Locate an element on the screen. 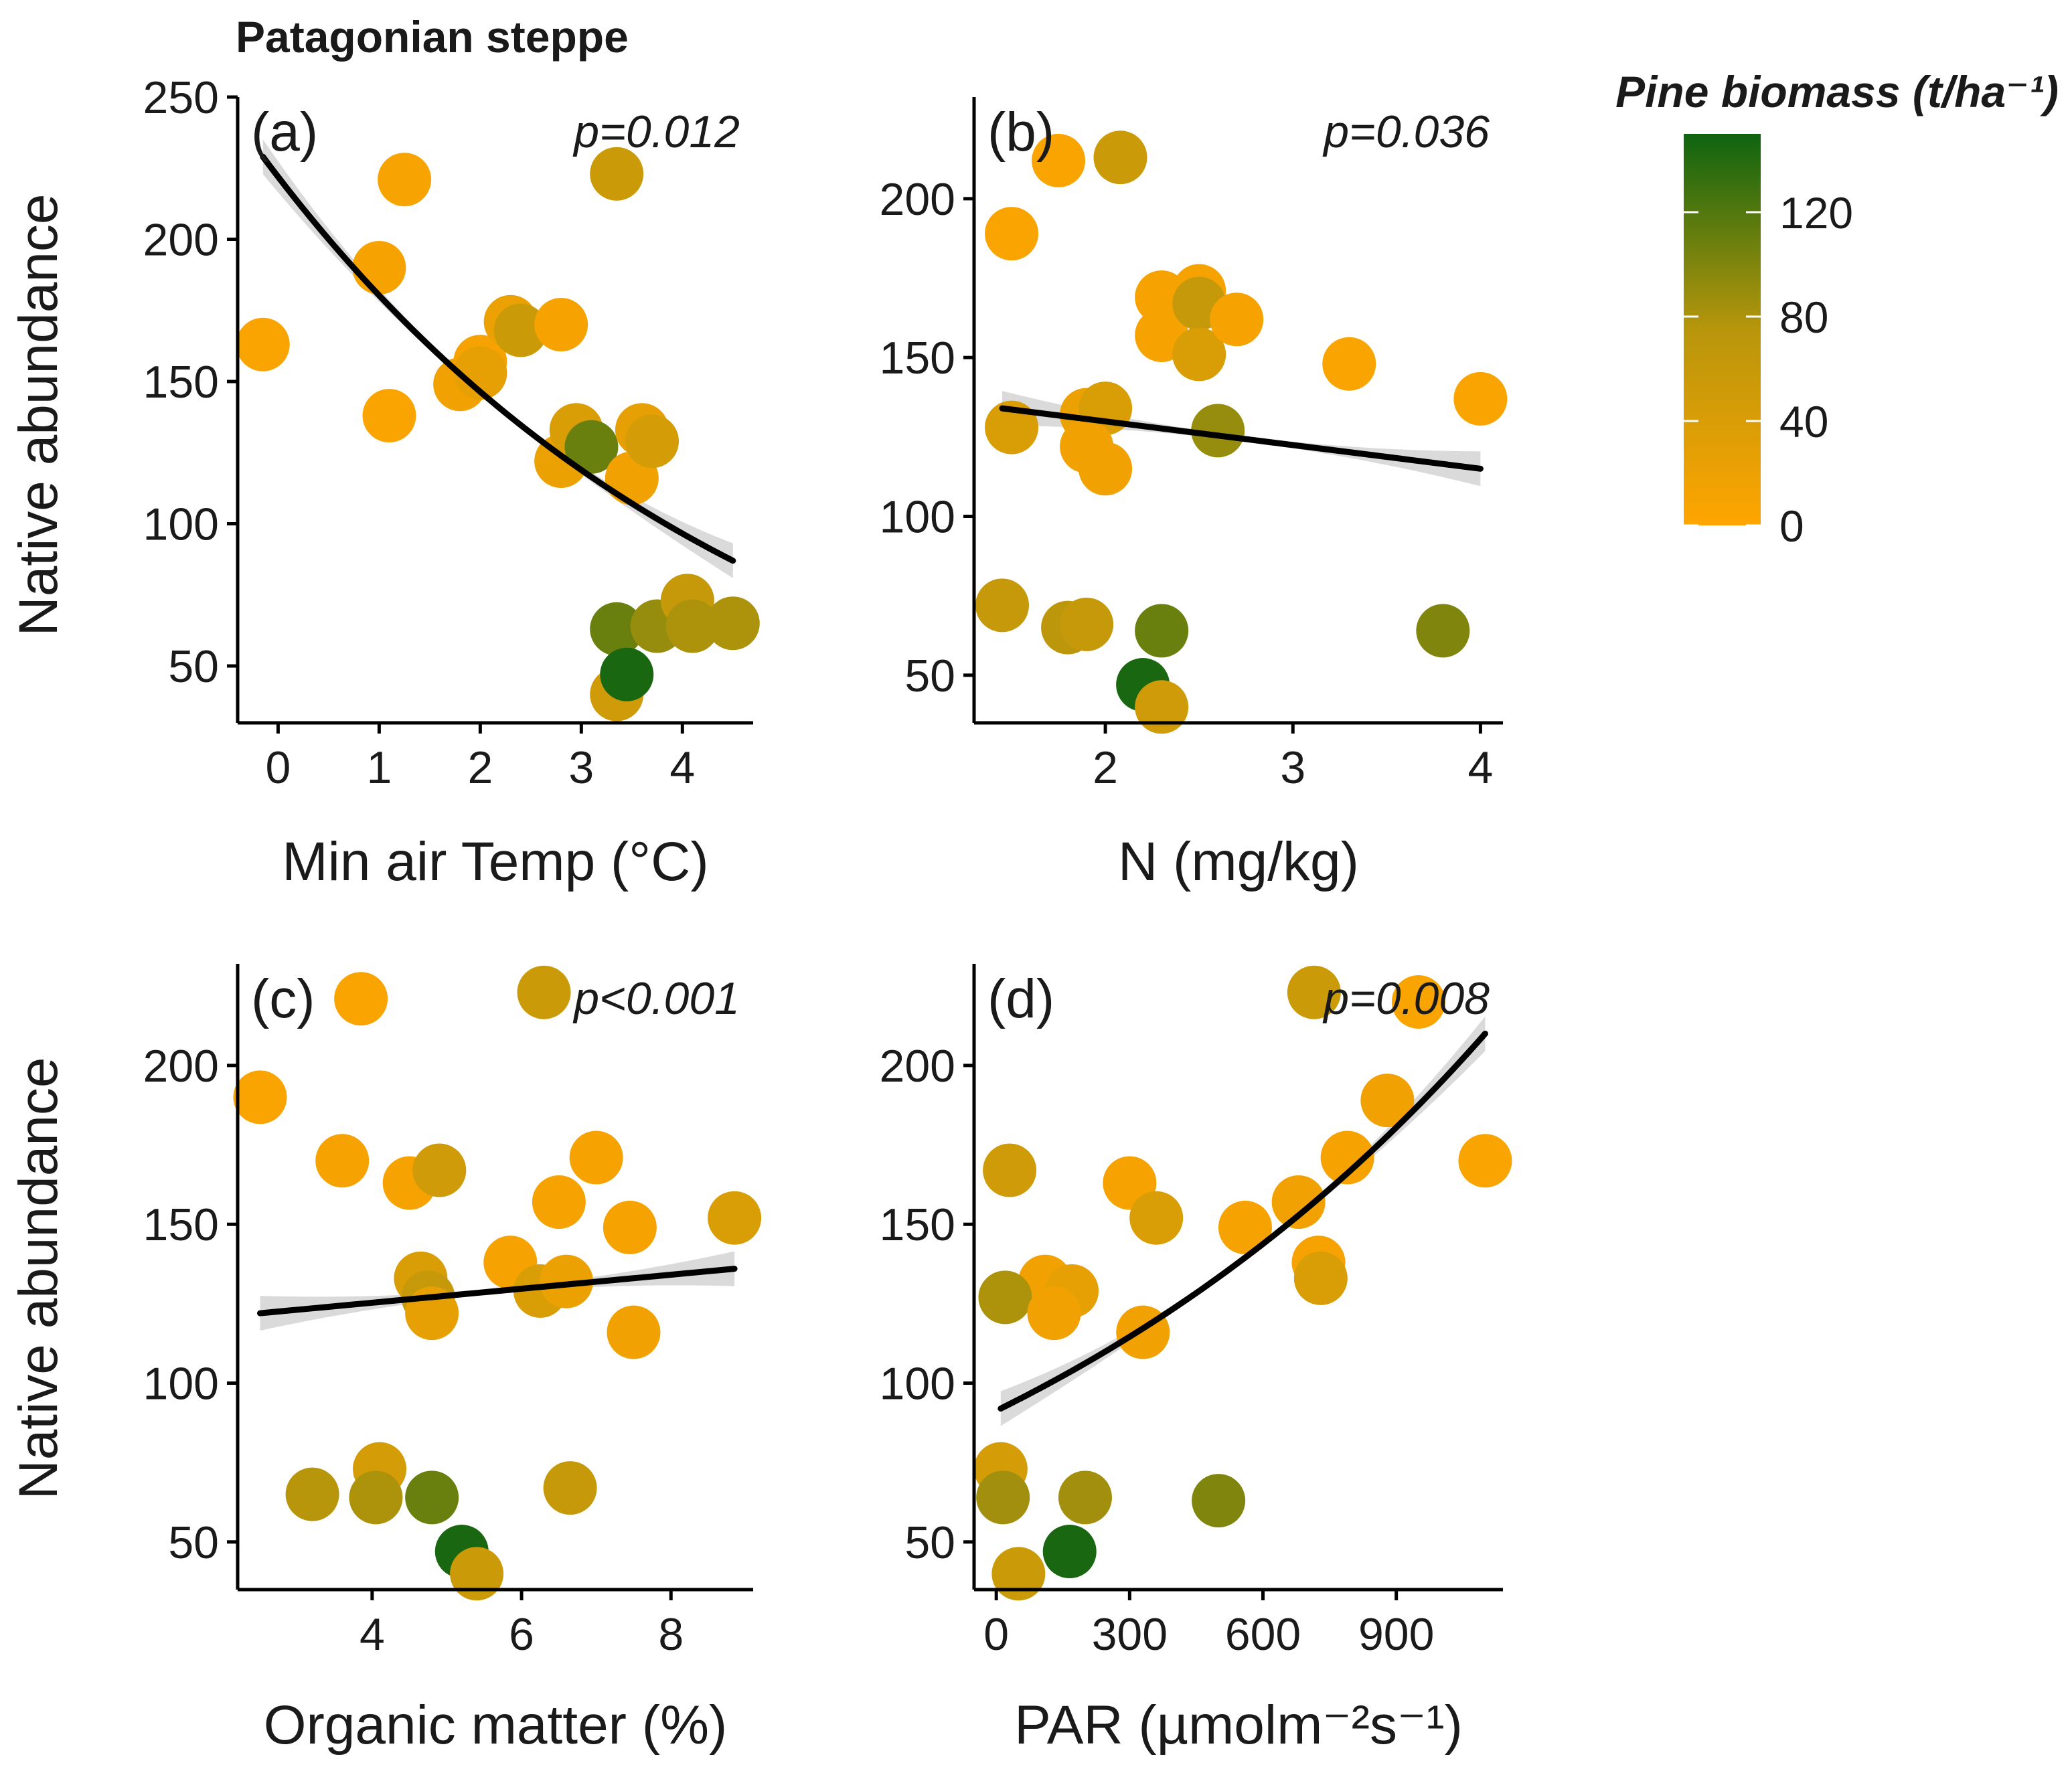  legend-colorbar is located at coordinates (1722, 329).